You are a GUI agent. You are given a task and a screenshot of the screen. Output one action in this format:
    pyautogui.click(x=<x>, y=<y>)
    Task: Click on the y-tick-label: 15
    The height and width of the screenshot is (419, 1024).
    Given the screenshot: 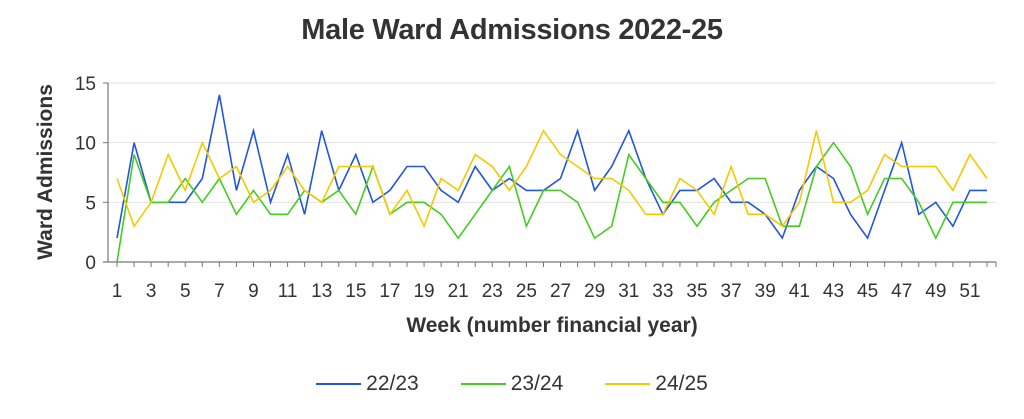 What is the action you would take?
    pyautogui.click(x=85, y=84)
    